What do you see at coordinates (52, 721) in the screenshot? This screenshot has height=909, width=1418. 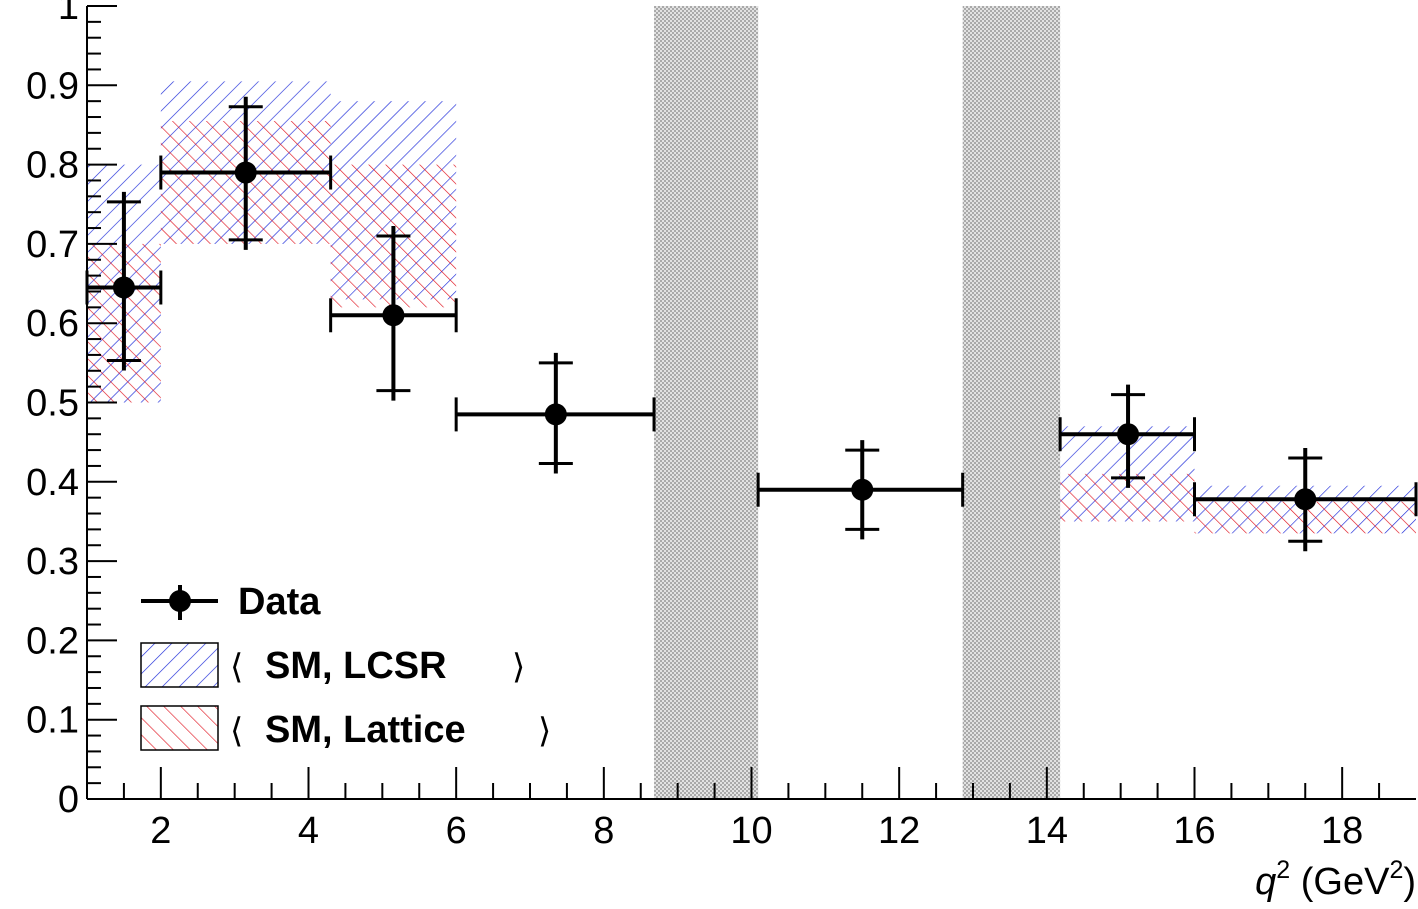 I see `y-tick-label-1: 0.1` at bounding box center [52, 721].